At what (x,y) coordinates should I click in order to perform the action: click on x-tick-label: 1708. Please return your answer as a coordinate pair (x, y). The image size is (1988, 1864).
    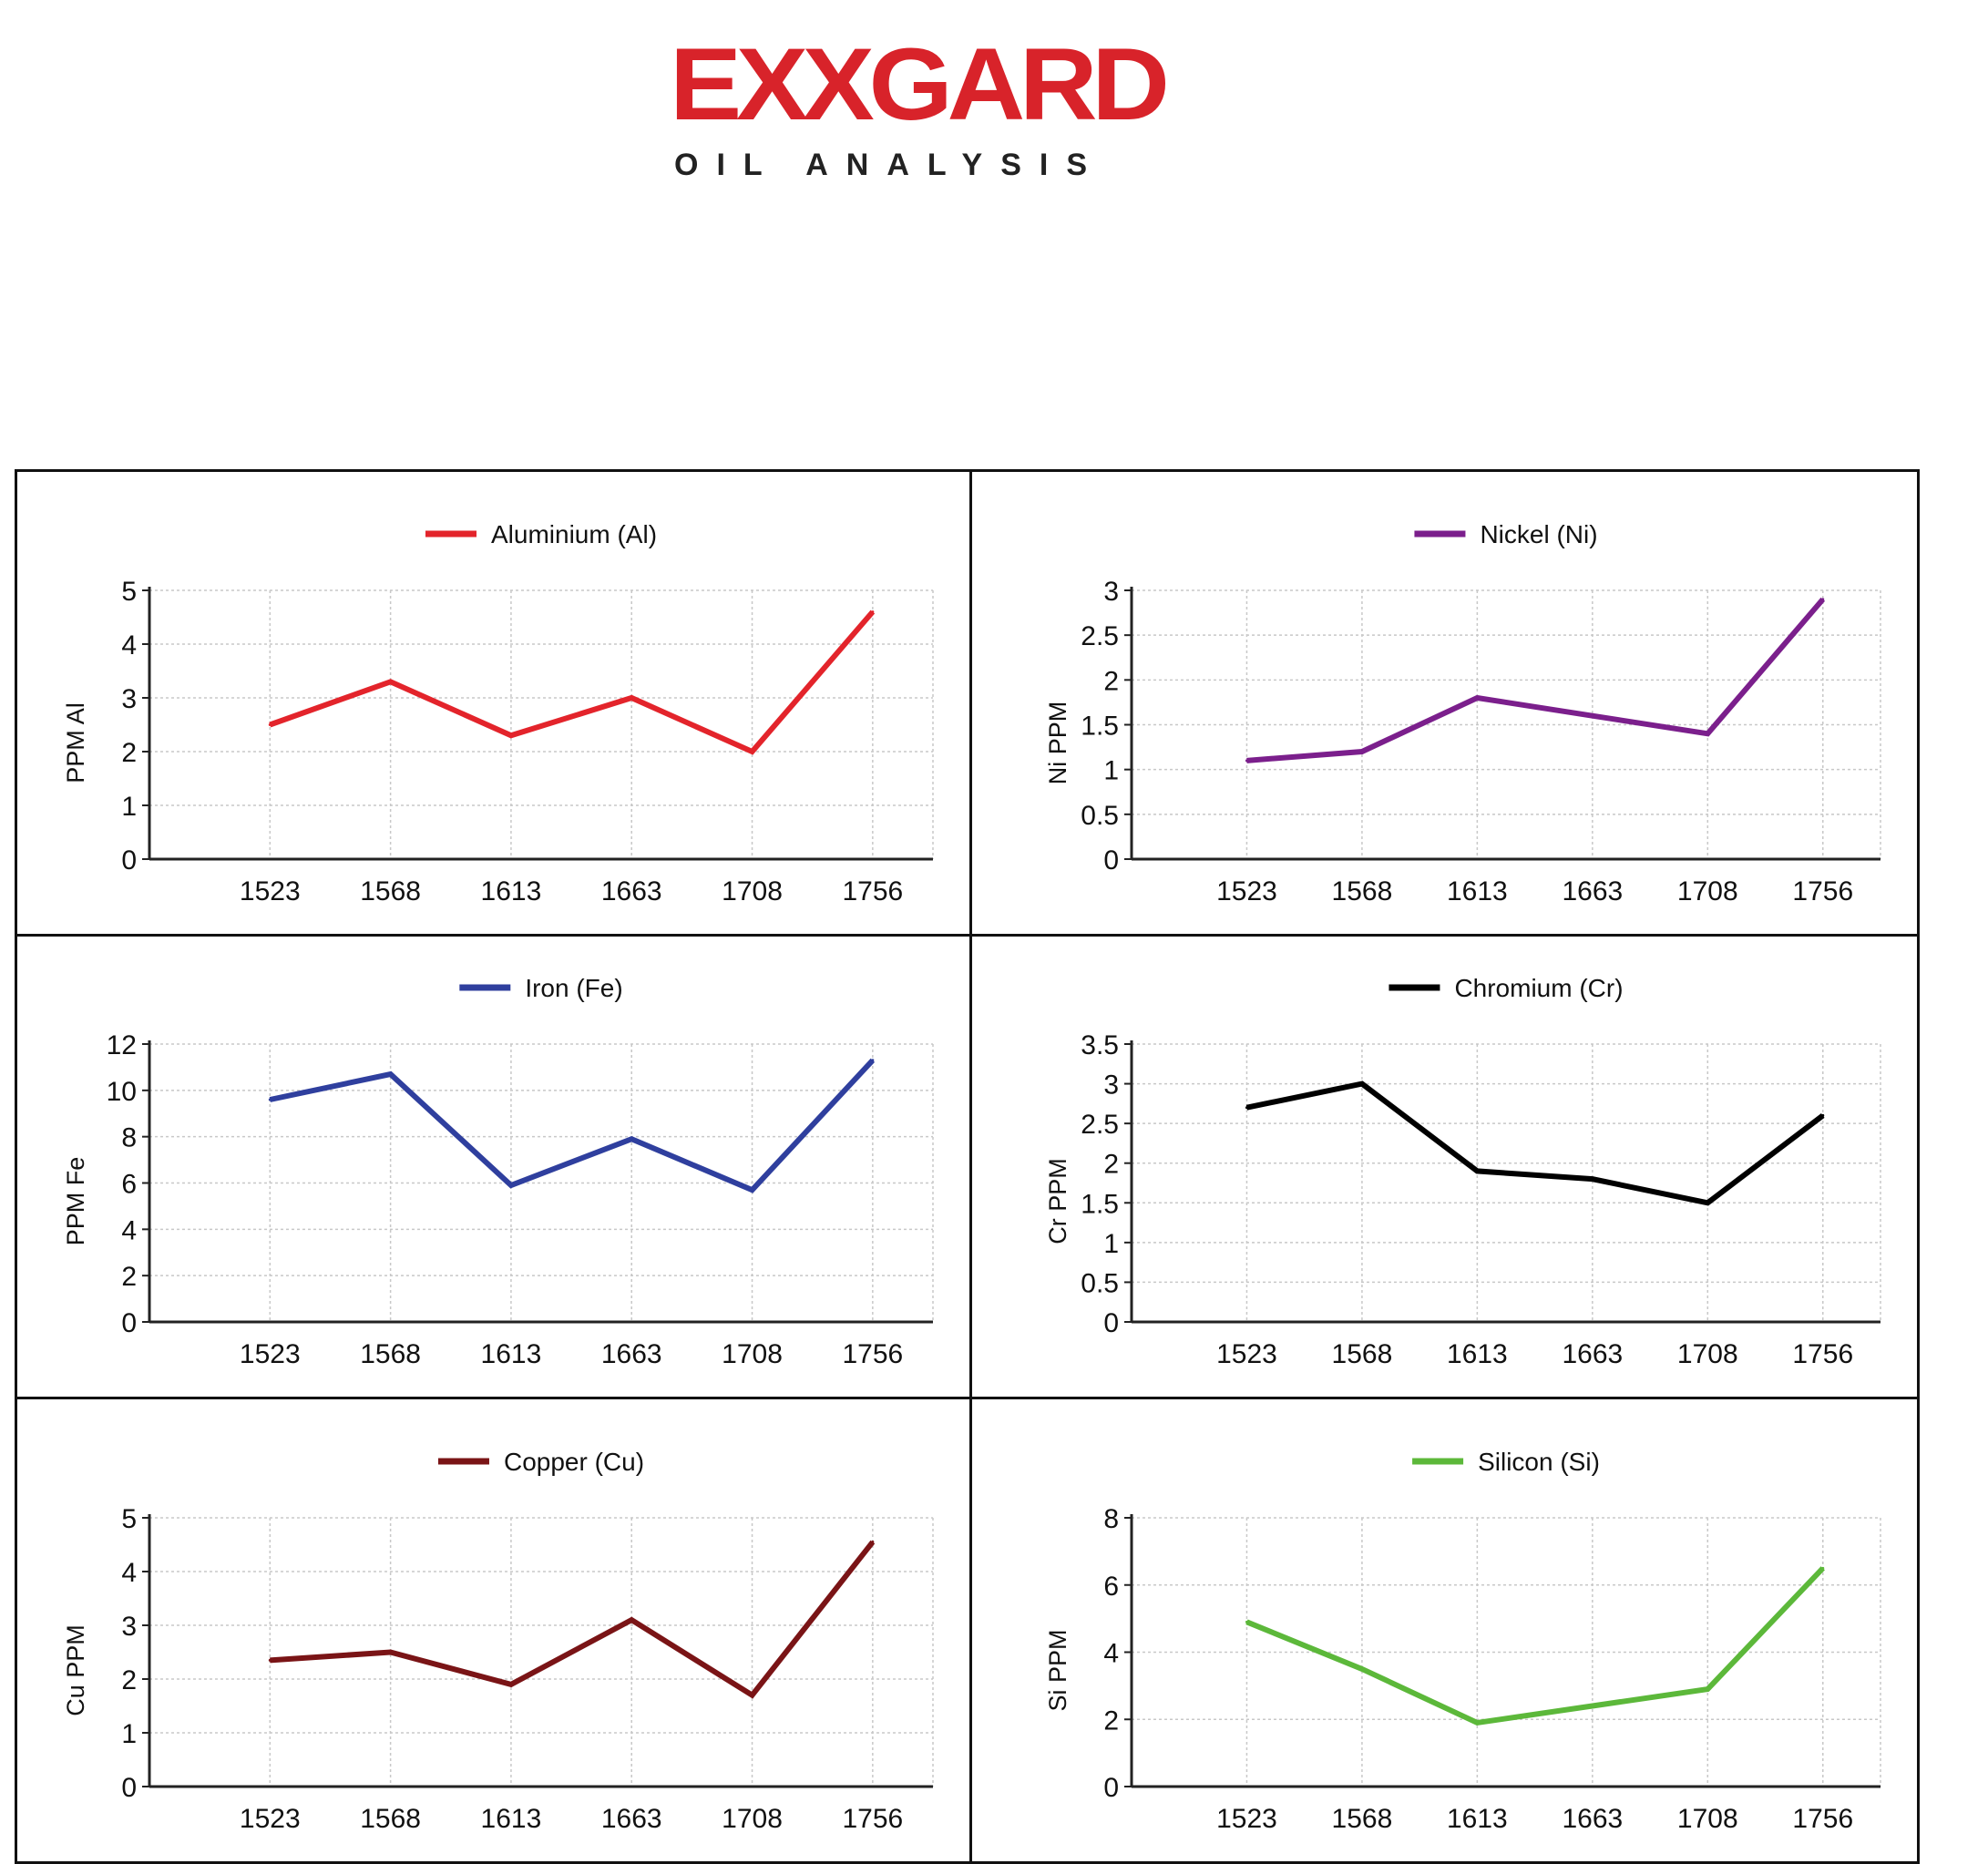
    Looking at the image, I should click on (752, 1354).